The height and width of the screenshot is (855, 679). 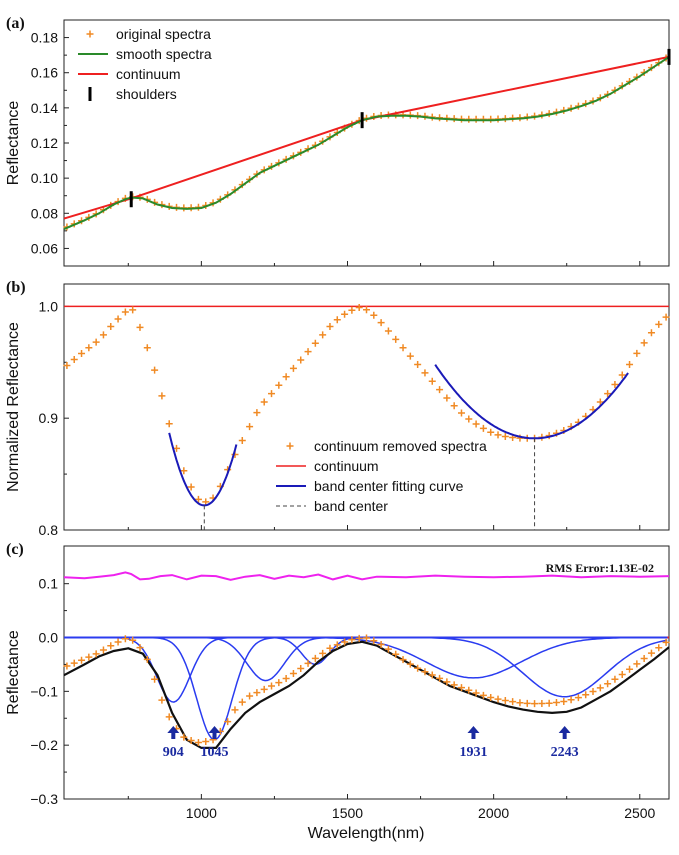 What do you see at coordinates (90, 34) in the screenshot?
I see `legend-original-marker` at bounding box center [90, 34].